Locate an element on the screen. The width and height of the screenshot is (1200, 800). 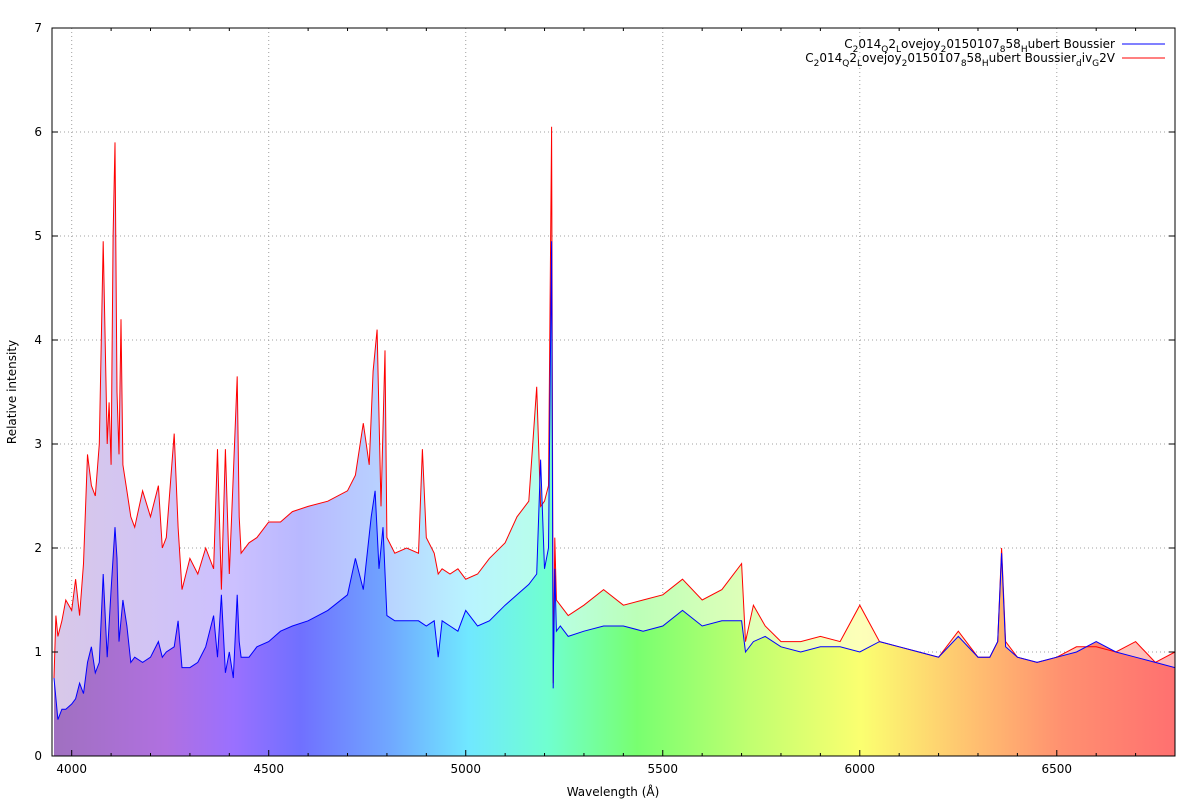
y-tick-label-2: 2 is located at coordinates (38, 548).